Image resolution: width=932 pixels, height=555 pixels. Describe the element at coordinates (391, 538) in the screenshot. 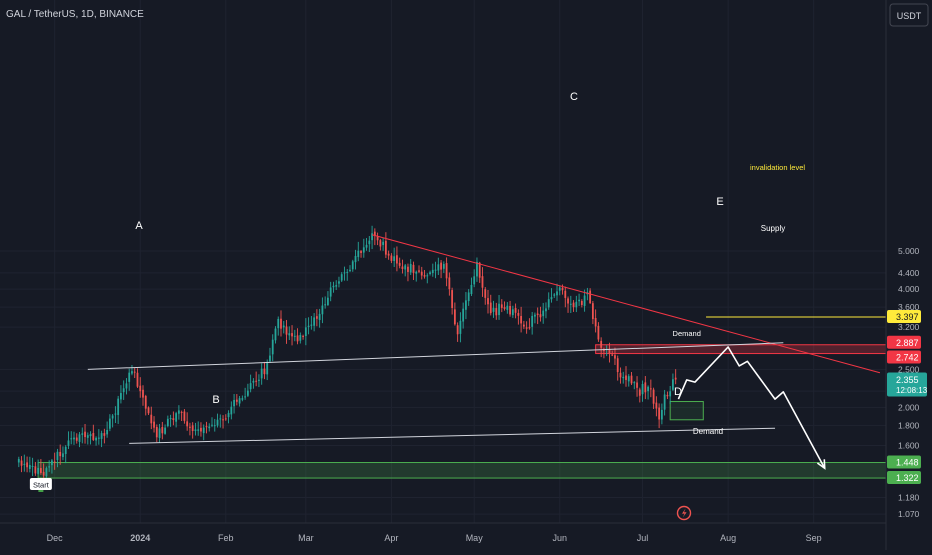

I see `time-tick-label: Apr` at that location.